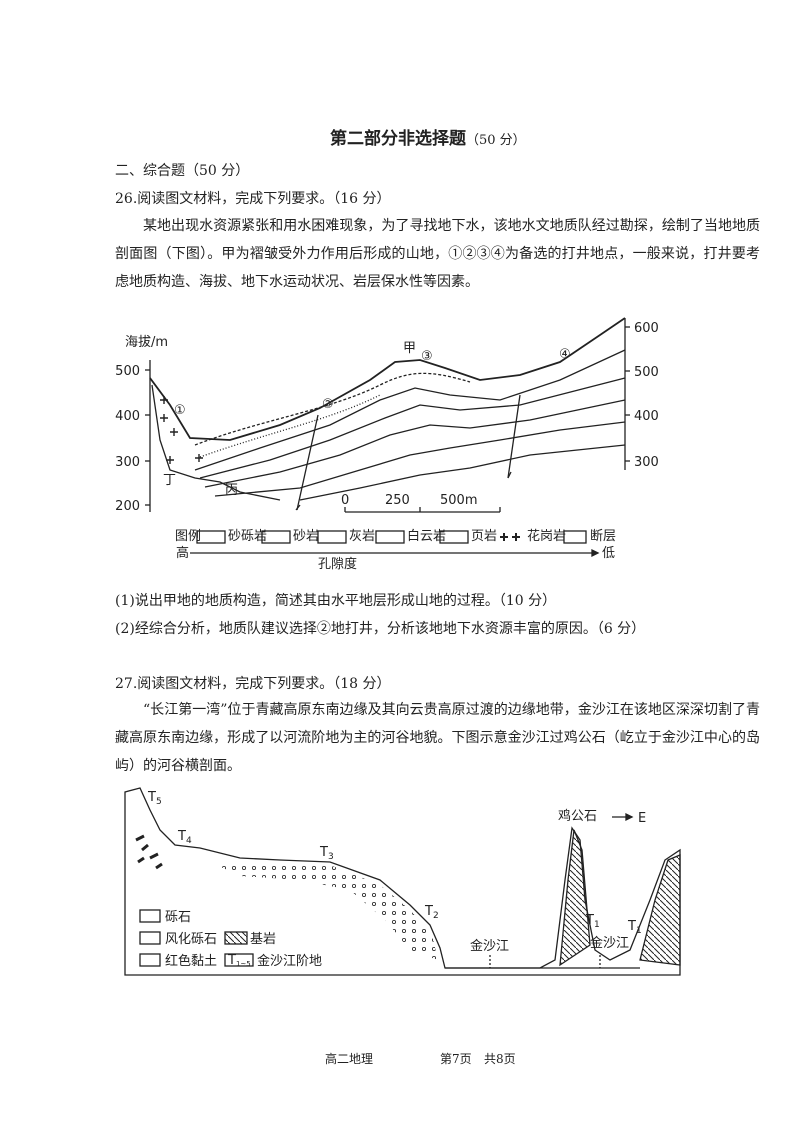  Describe the element at coordinates (426, 536) in the screenshot. I see `legend-label: 白云岩` at that location.